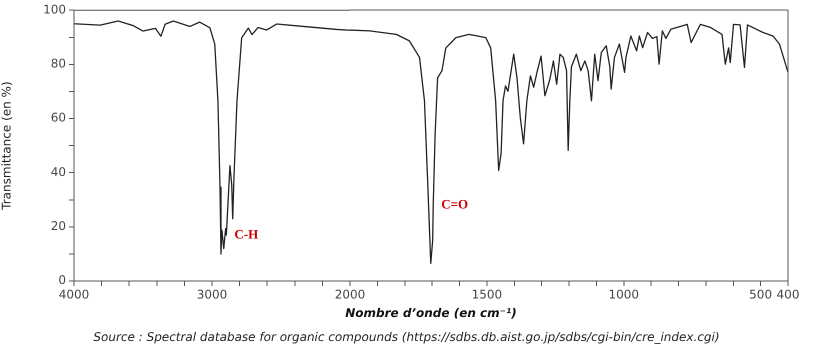 This screenshot has height=350, width=813. I want to click on y-tick-label: 100, so click(54, 9).